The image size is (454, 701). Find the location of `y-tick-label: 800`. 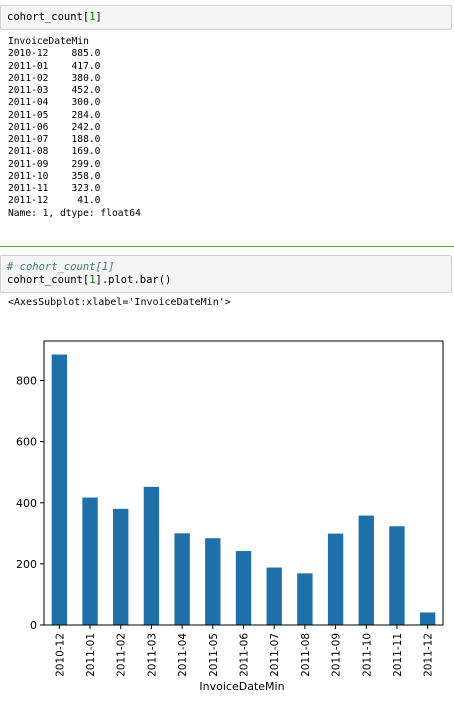

y-tick-label: 800 is located at coordinates (26, 381).